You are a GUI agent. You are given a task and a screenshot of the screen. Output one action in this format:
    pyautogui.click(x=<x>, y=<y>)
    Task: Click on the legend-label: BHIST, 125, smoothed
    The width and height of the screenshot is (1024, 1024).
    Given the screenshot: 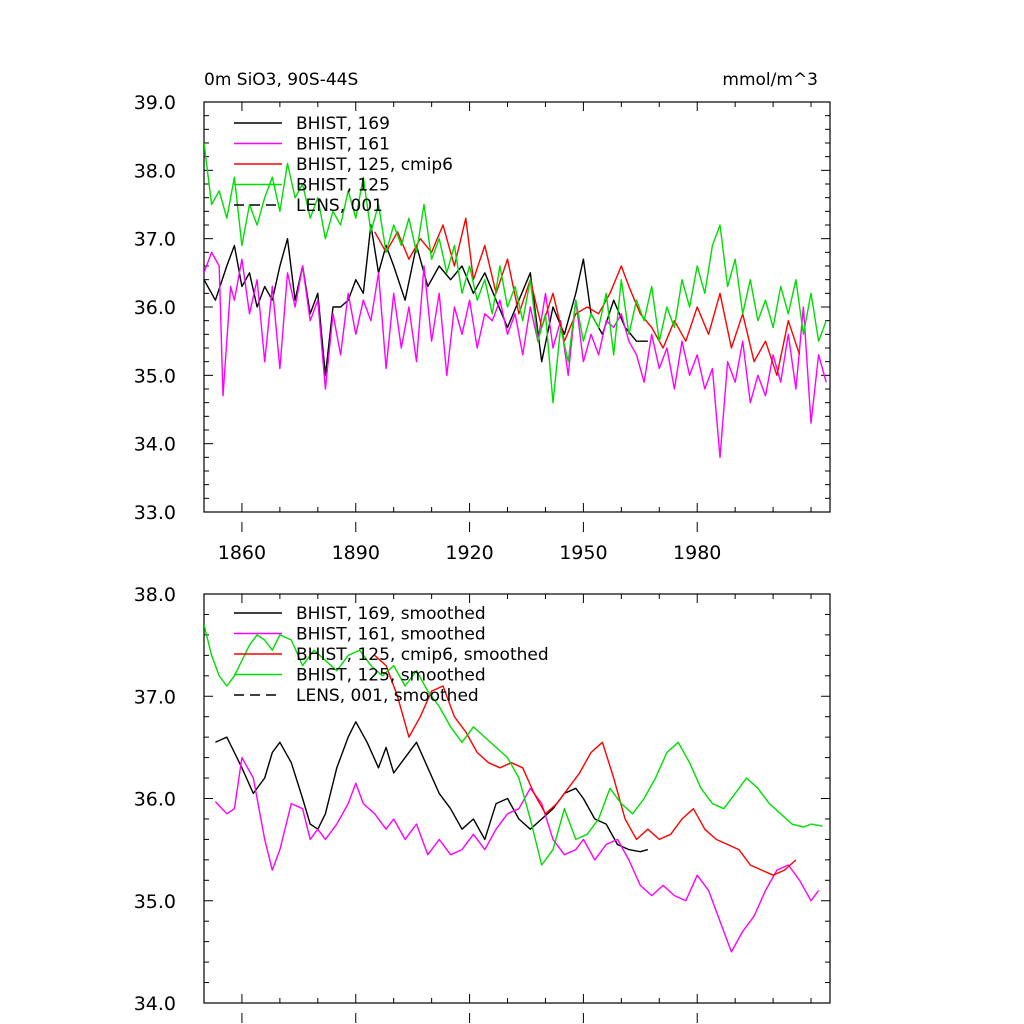 What is the action you would take?
    pyautogui.click(x=391, y=676)
    